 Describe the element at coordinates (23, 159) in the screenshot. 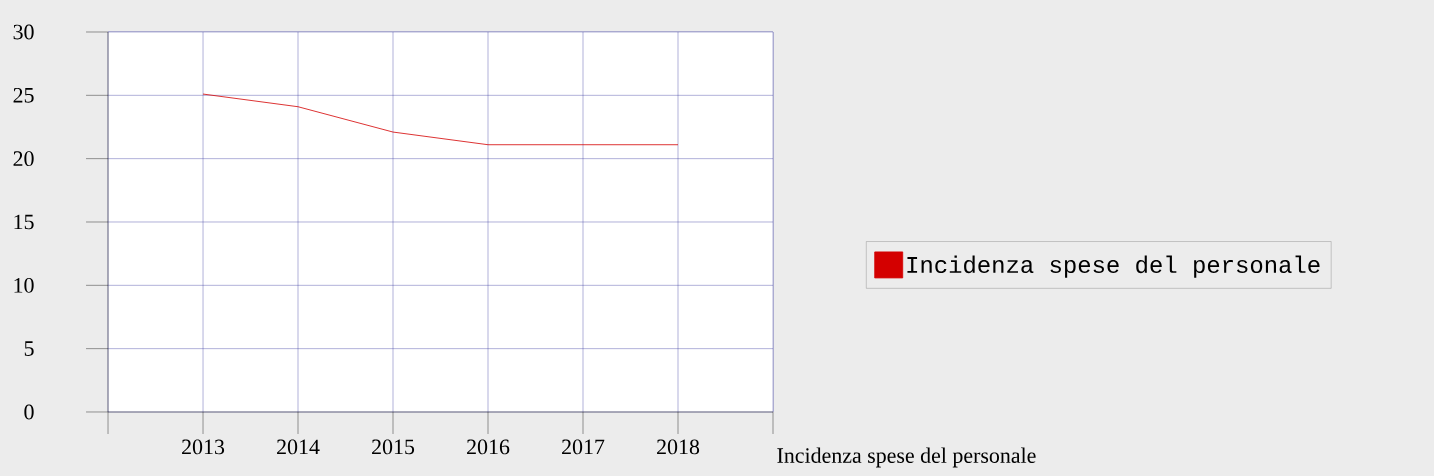

I see `y-tick-label: 20` at that location.